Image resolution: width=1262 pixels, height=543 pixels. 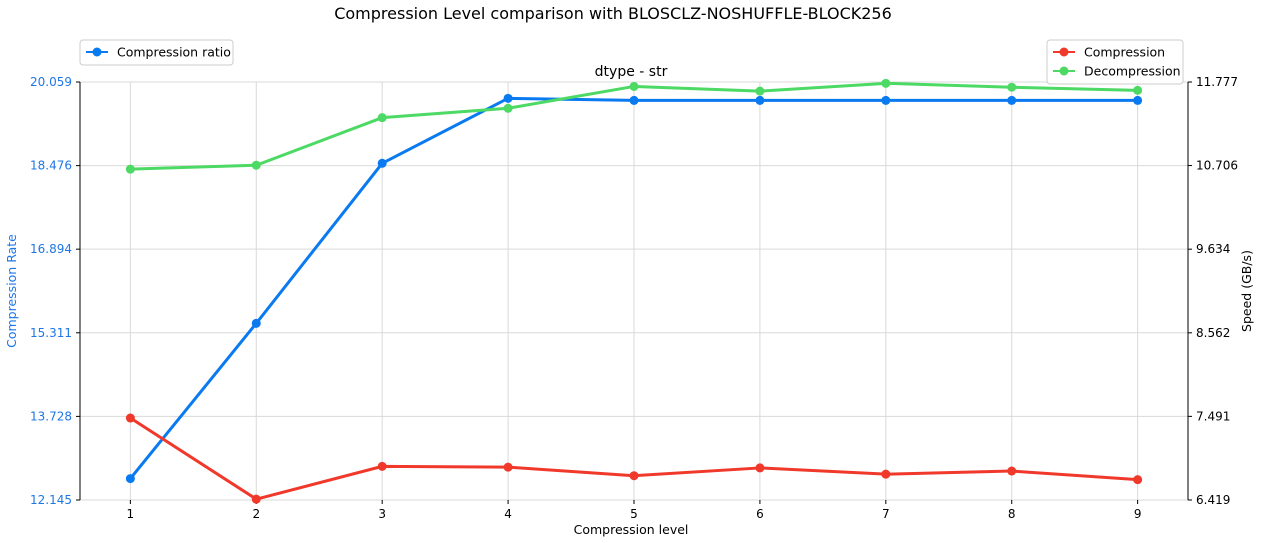 I want to click on left-tick-label: 15.311, so click(x=51, y=333).